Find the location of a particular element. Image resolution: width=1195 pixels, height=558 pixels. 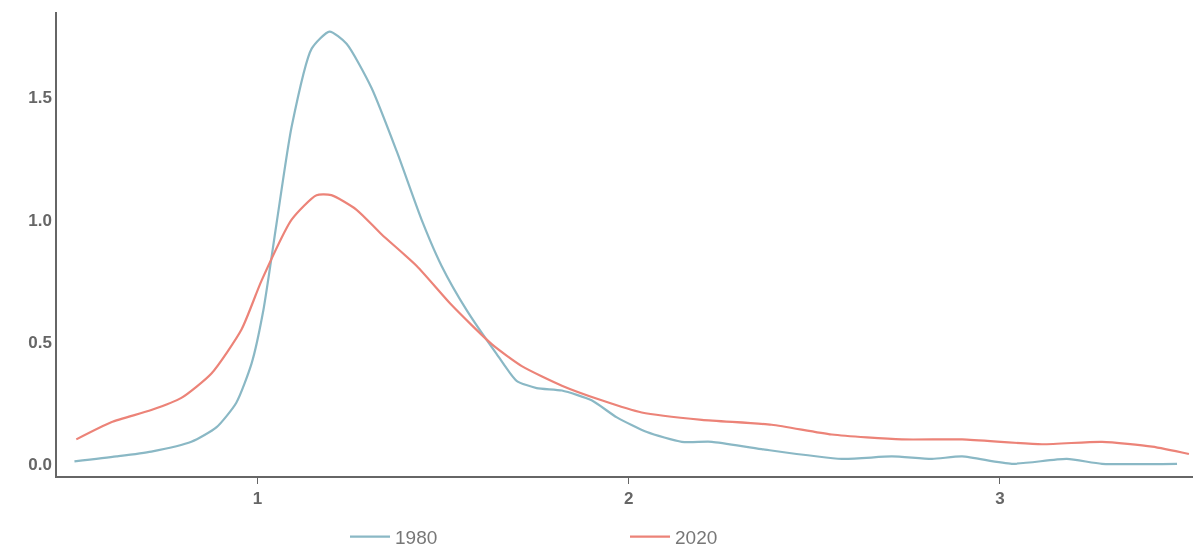

y-tick-label: 1.0 is located at coordinates (40, 220).